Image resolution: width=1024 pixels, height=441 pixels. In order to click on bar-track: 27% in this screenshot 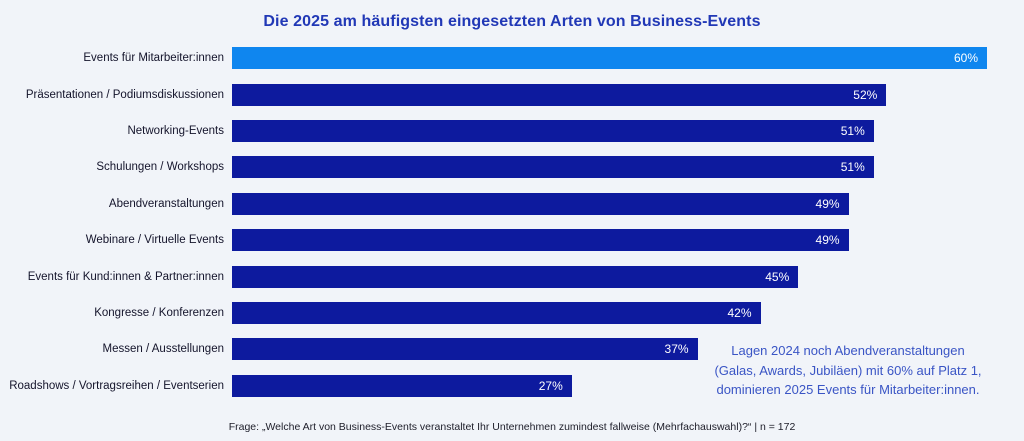, I will do `click(628, 385)`.